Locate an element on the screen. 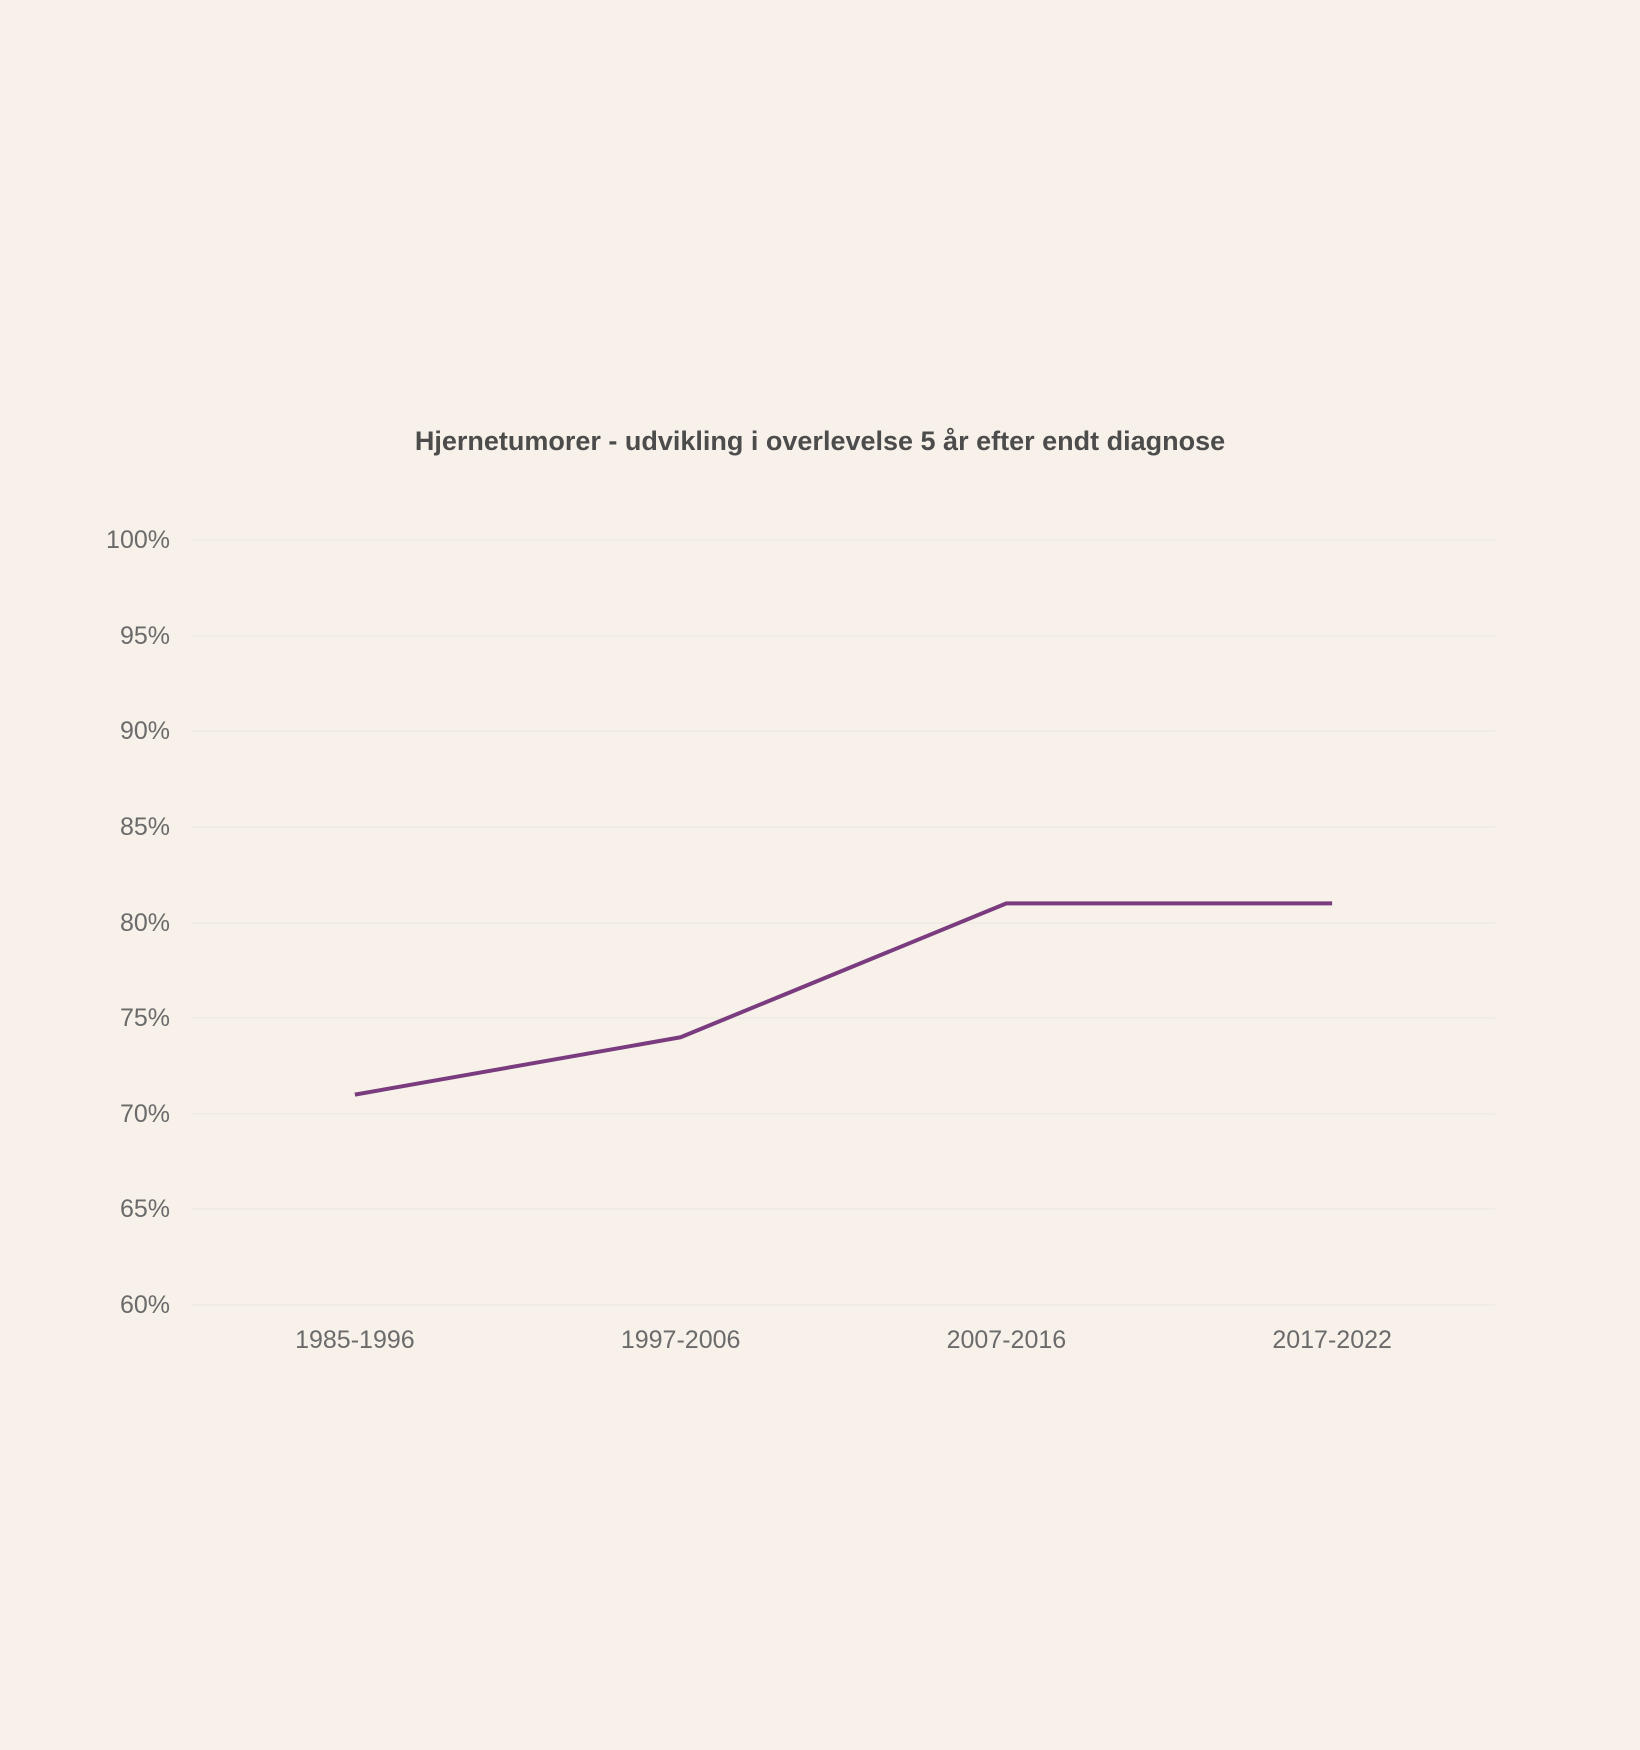  x-tick-label: 1997-2006 is located at coordinates (680, 1340).